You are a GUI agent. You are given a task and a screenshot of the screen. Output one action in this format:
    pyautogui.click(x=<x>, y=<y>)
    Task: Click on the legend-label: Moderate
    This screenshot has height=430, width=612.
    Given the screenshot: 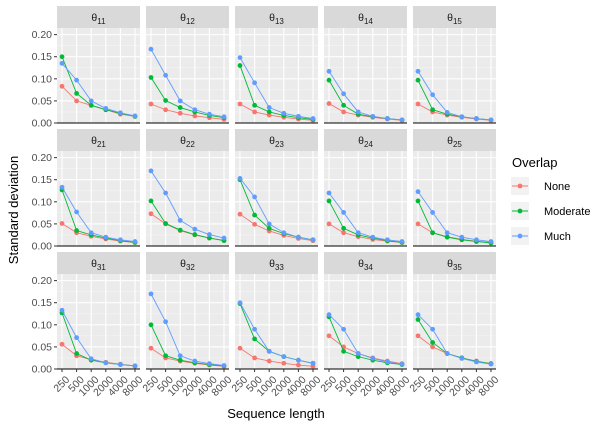 What is the action you would take?
    pyautogui.click(x=567, y=212)
    